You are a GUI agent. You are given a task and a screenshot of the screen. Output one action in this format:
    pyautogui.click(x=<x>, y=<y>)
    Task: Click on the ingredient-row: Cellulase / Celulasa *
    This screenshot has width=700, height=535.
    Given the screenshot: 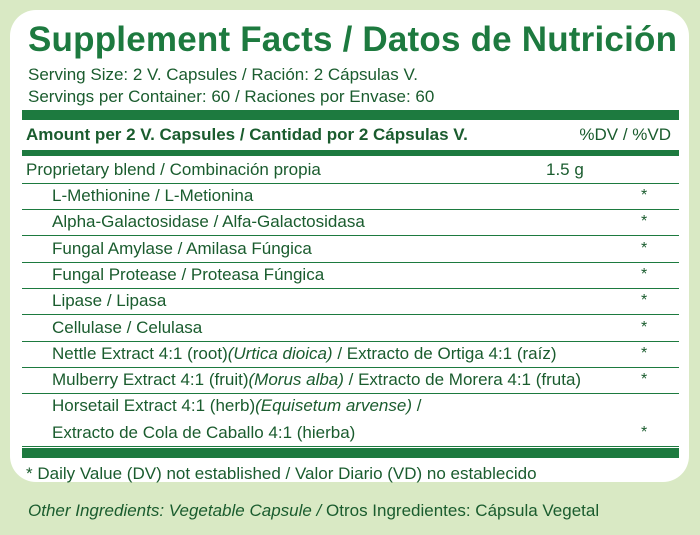 What is the action you would take?
    pyautogui.click(x=350, y=328)
    